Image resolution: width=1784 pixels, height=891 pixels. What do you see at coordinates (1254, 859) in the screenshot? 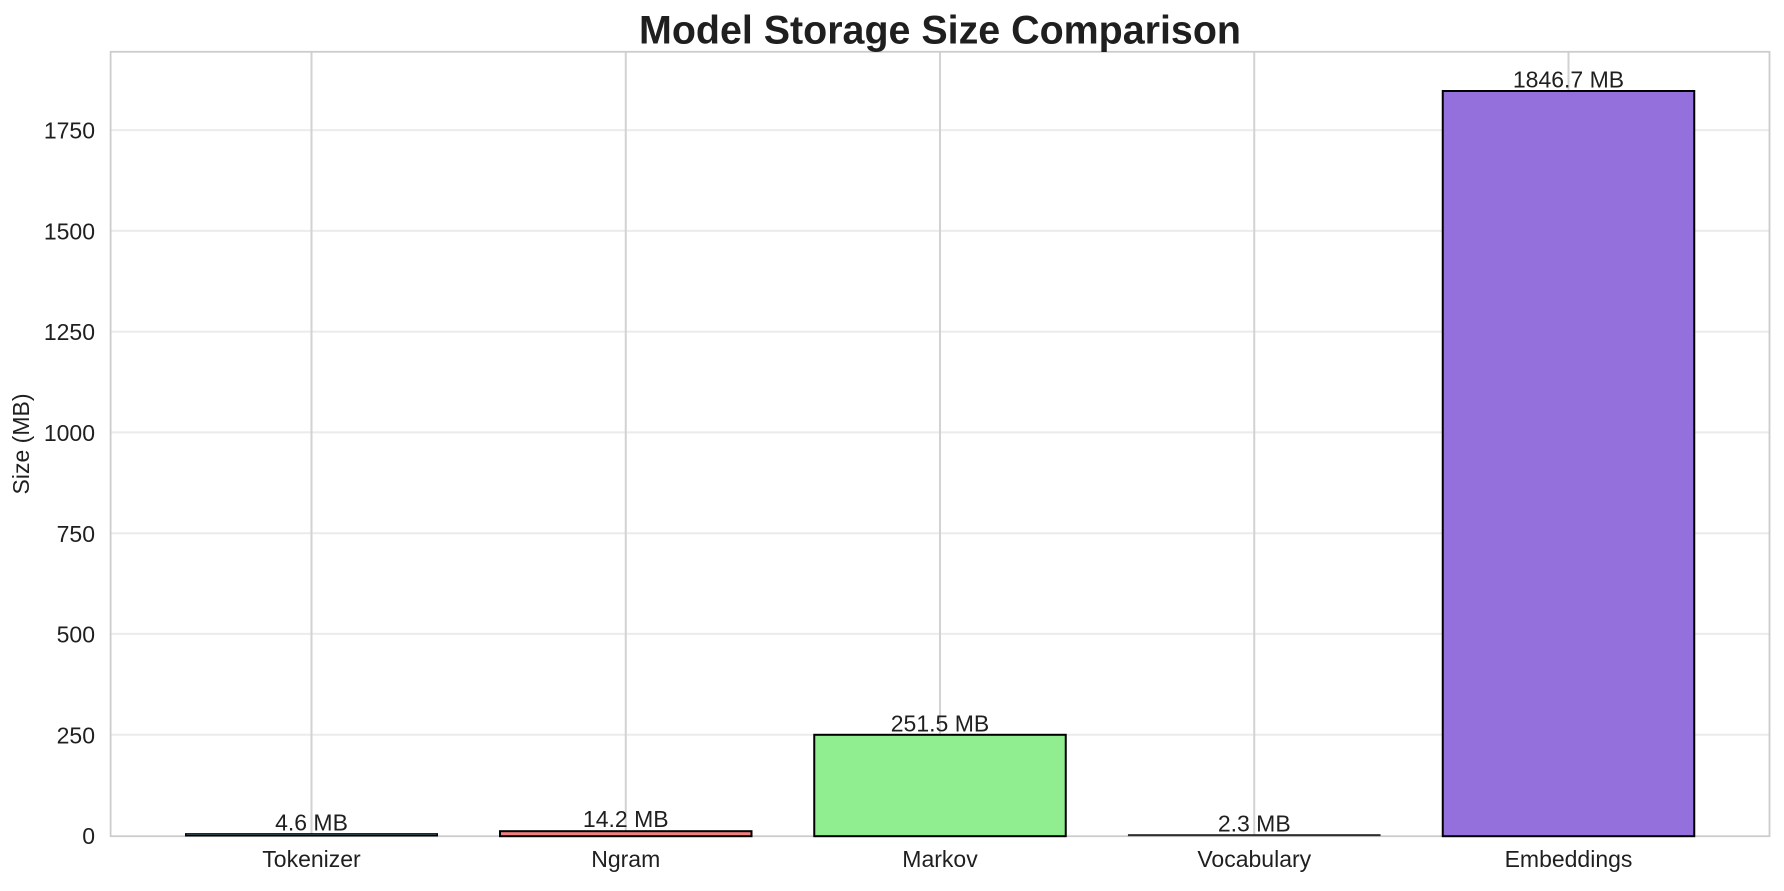
I see `svg-text: Vocabulary` at bounding box center [1254, 859].